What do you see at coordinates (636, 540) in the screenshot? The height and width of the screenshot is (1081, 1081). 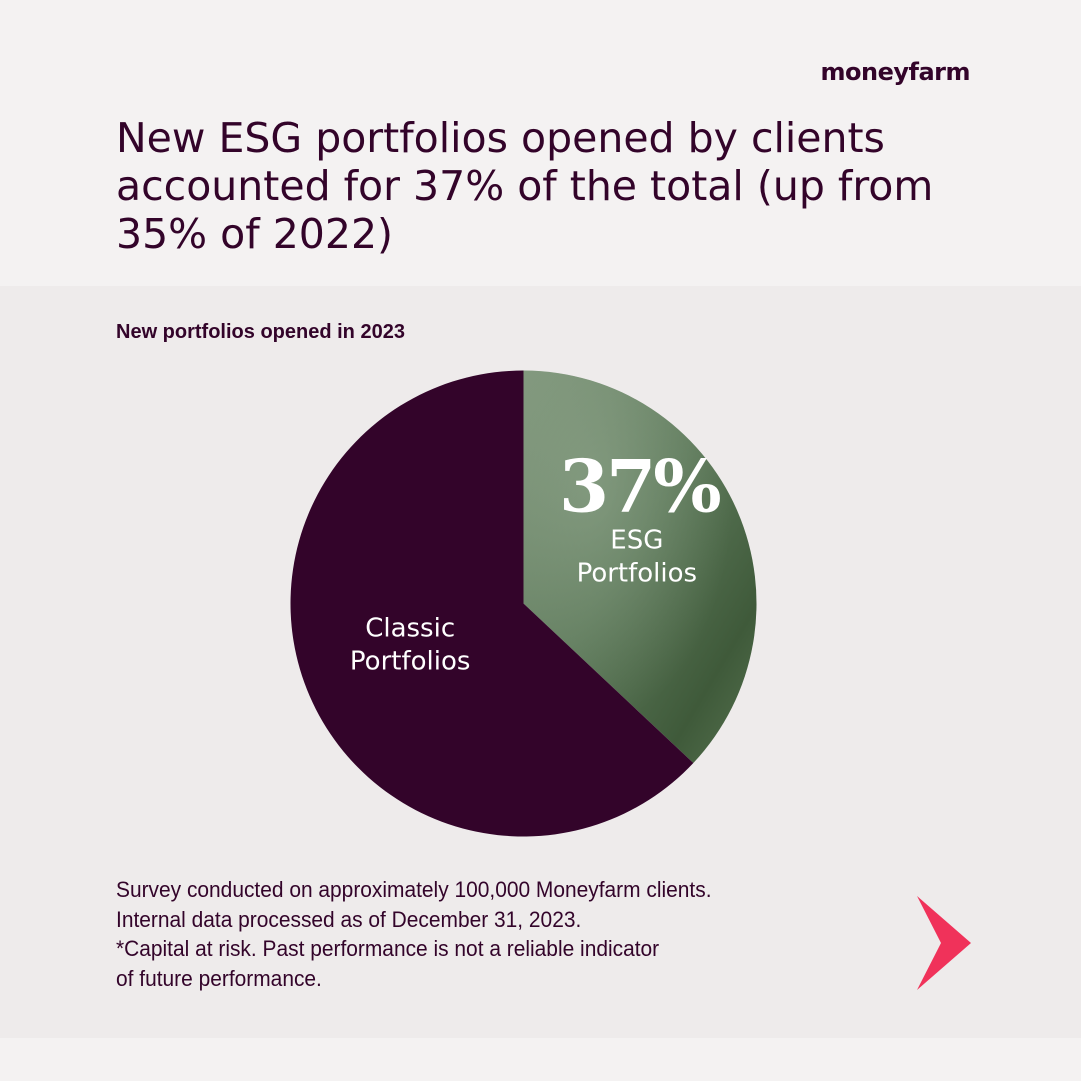 I see `slice-label-esg-portfolios: ESG` at bounding box center [636, 540].